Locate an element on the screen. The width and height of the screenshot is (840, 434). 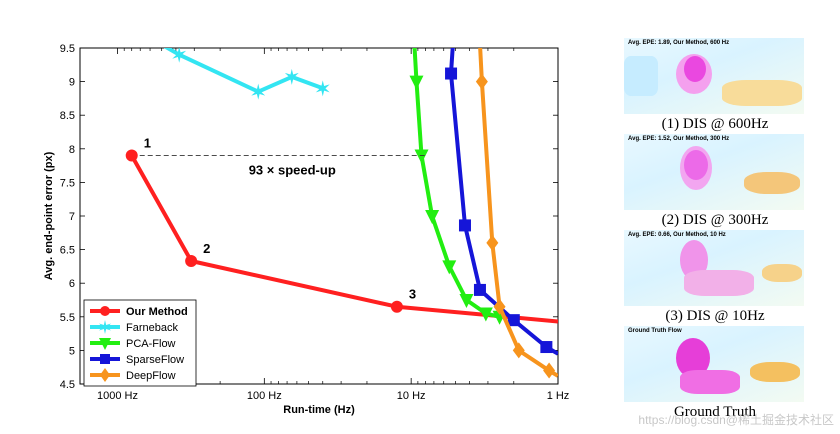
x-tick-label: 100 Hz is located at coordinates (264, 396).